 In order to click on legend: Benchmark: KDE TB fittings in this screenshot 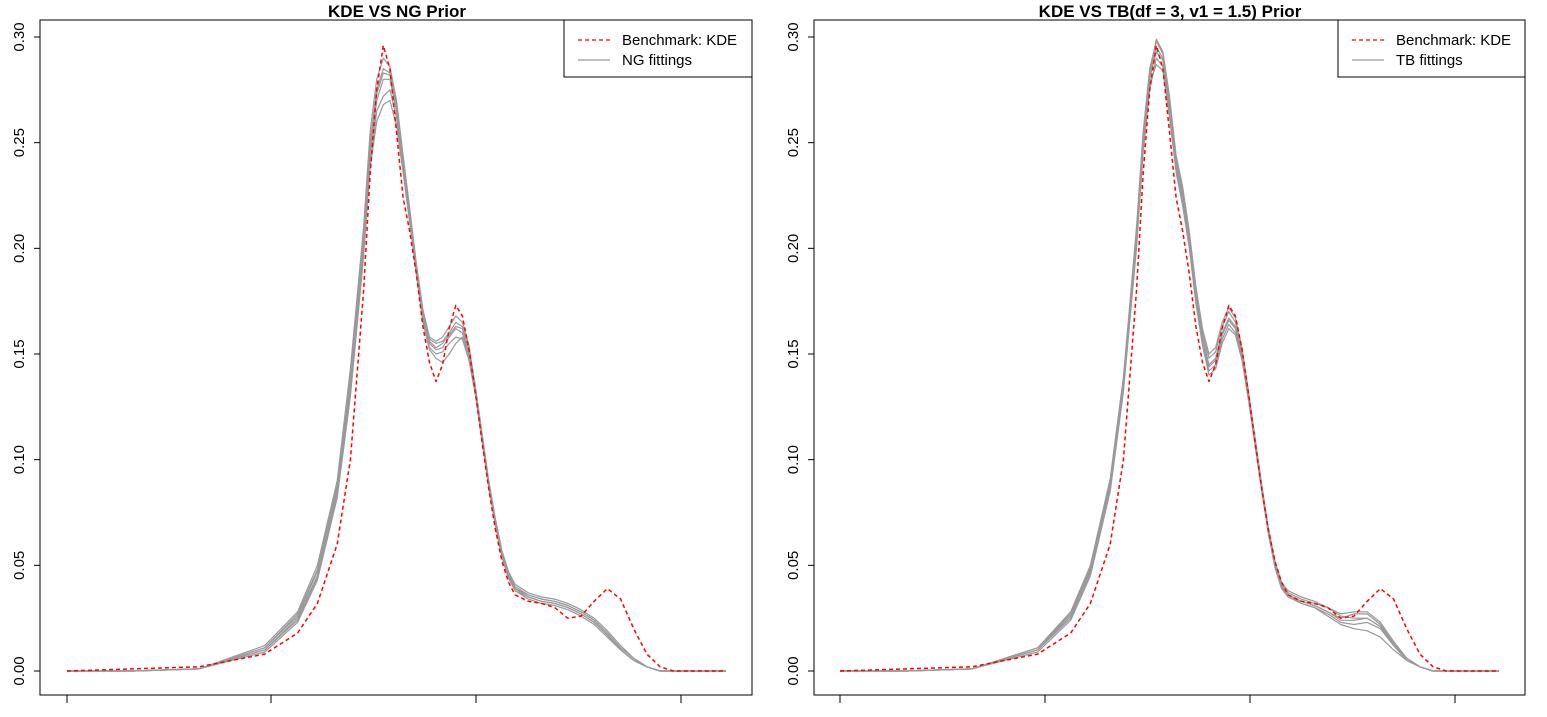, I will do `click(1431, 48)`.